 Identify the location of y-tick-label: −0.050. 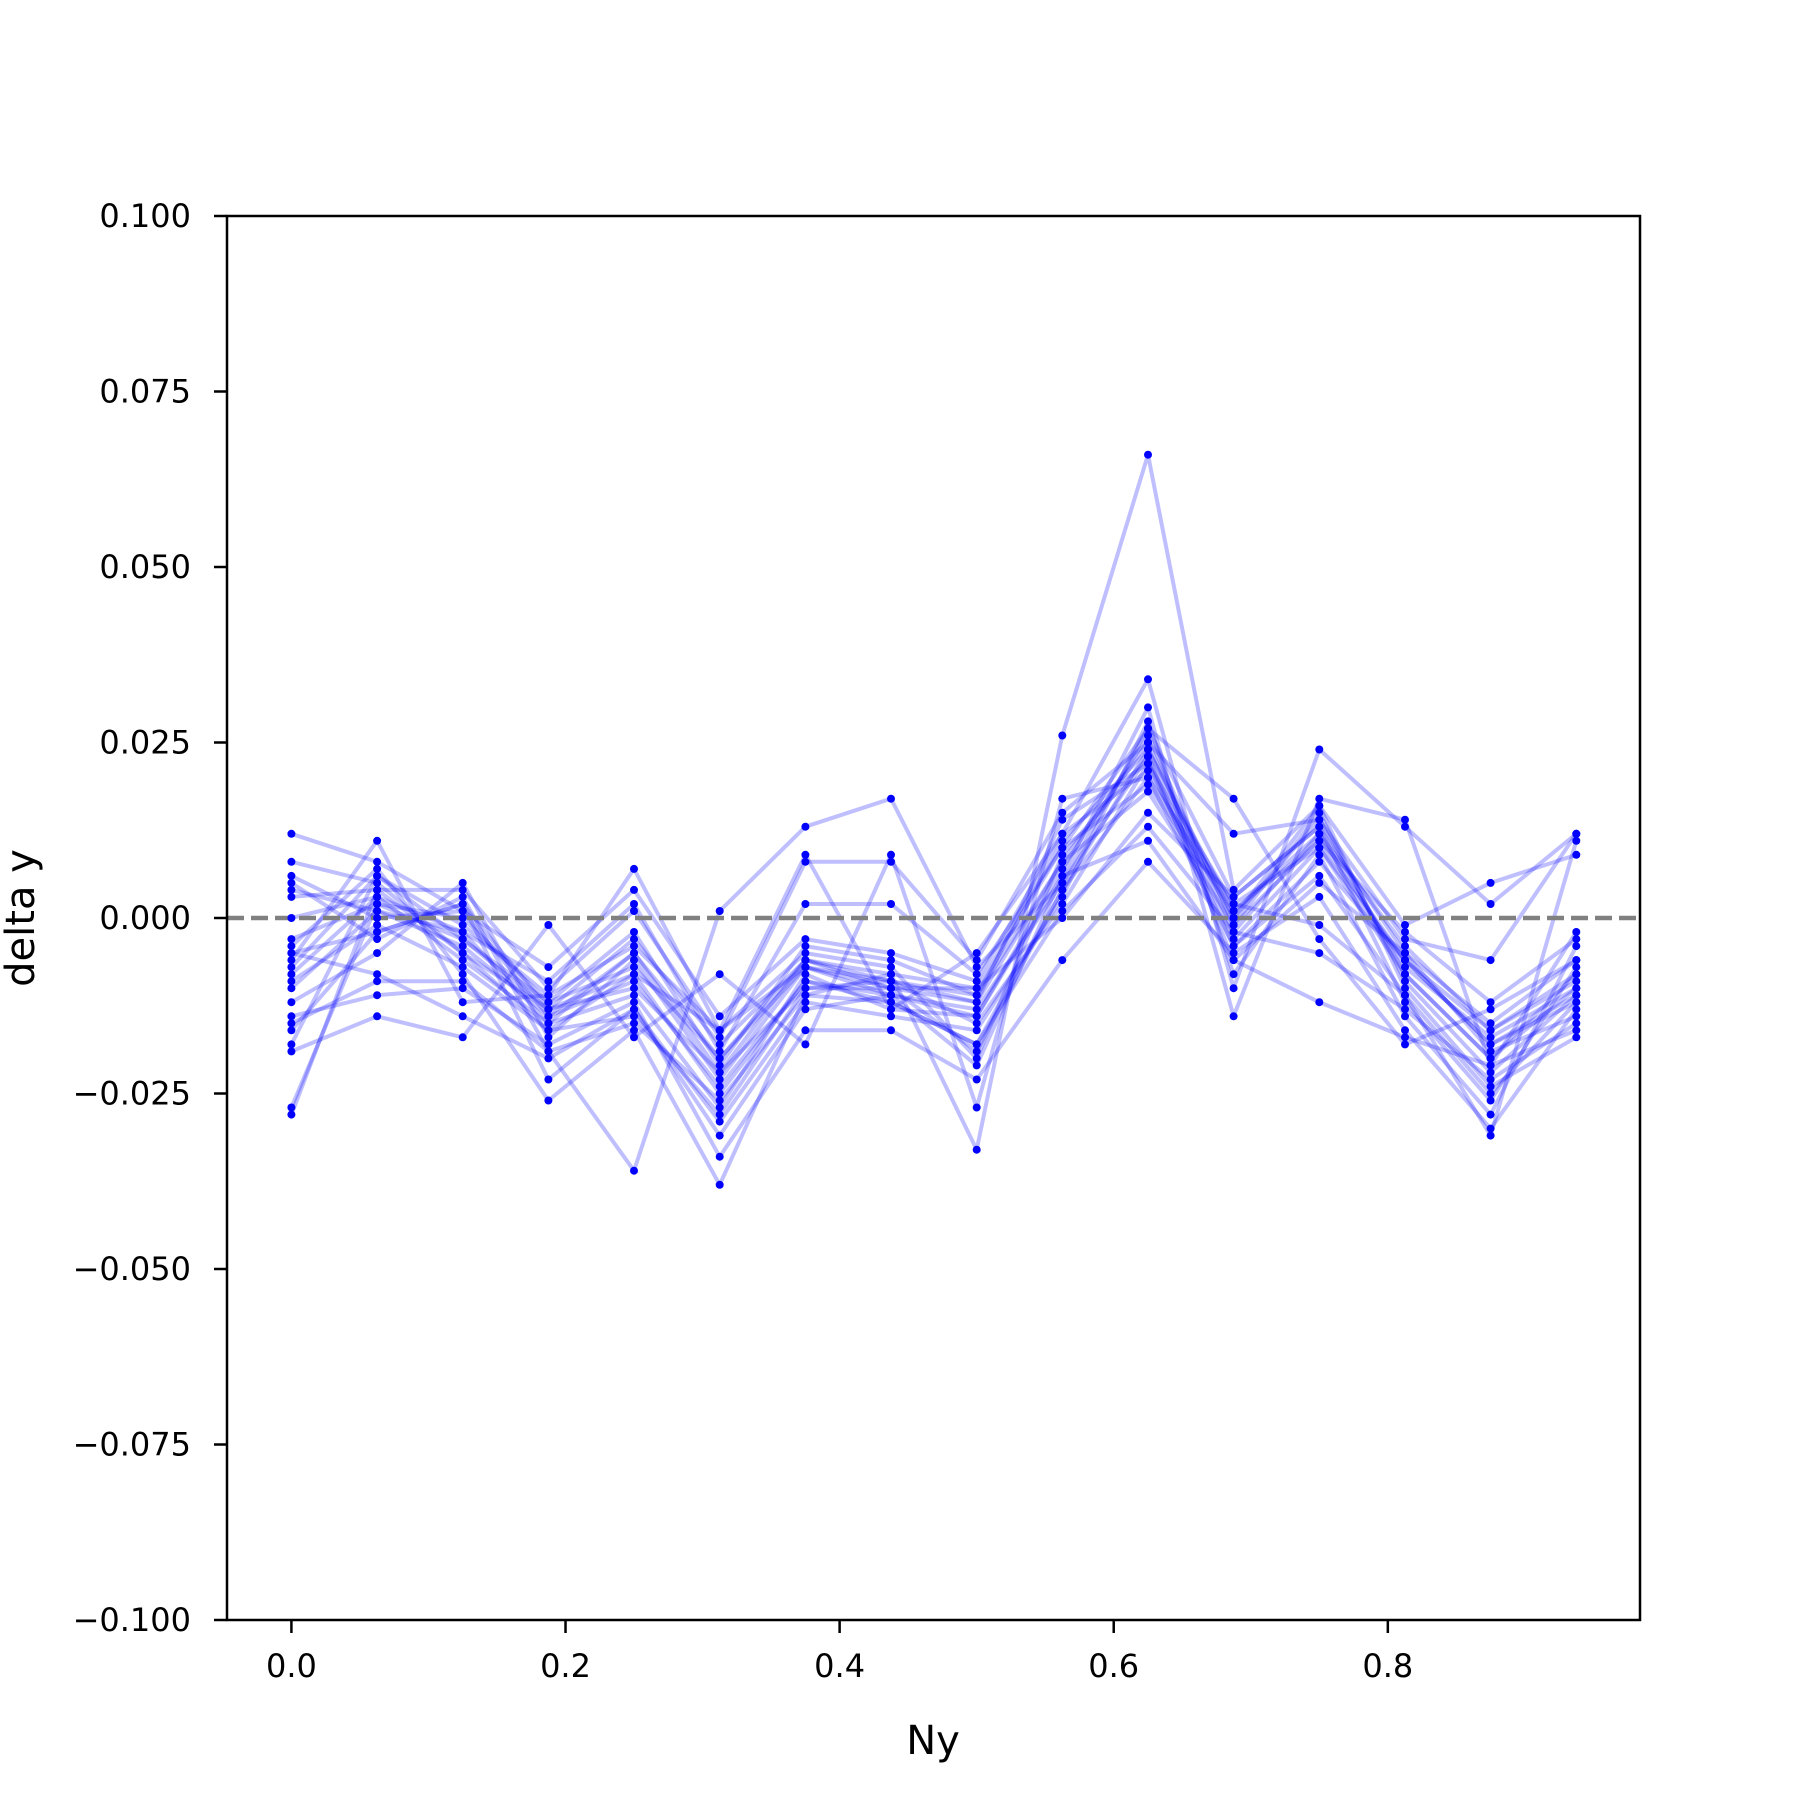
(132, 1269).